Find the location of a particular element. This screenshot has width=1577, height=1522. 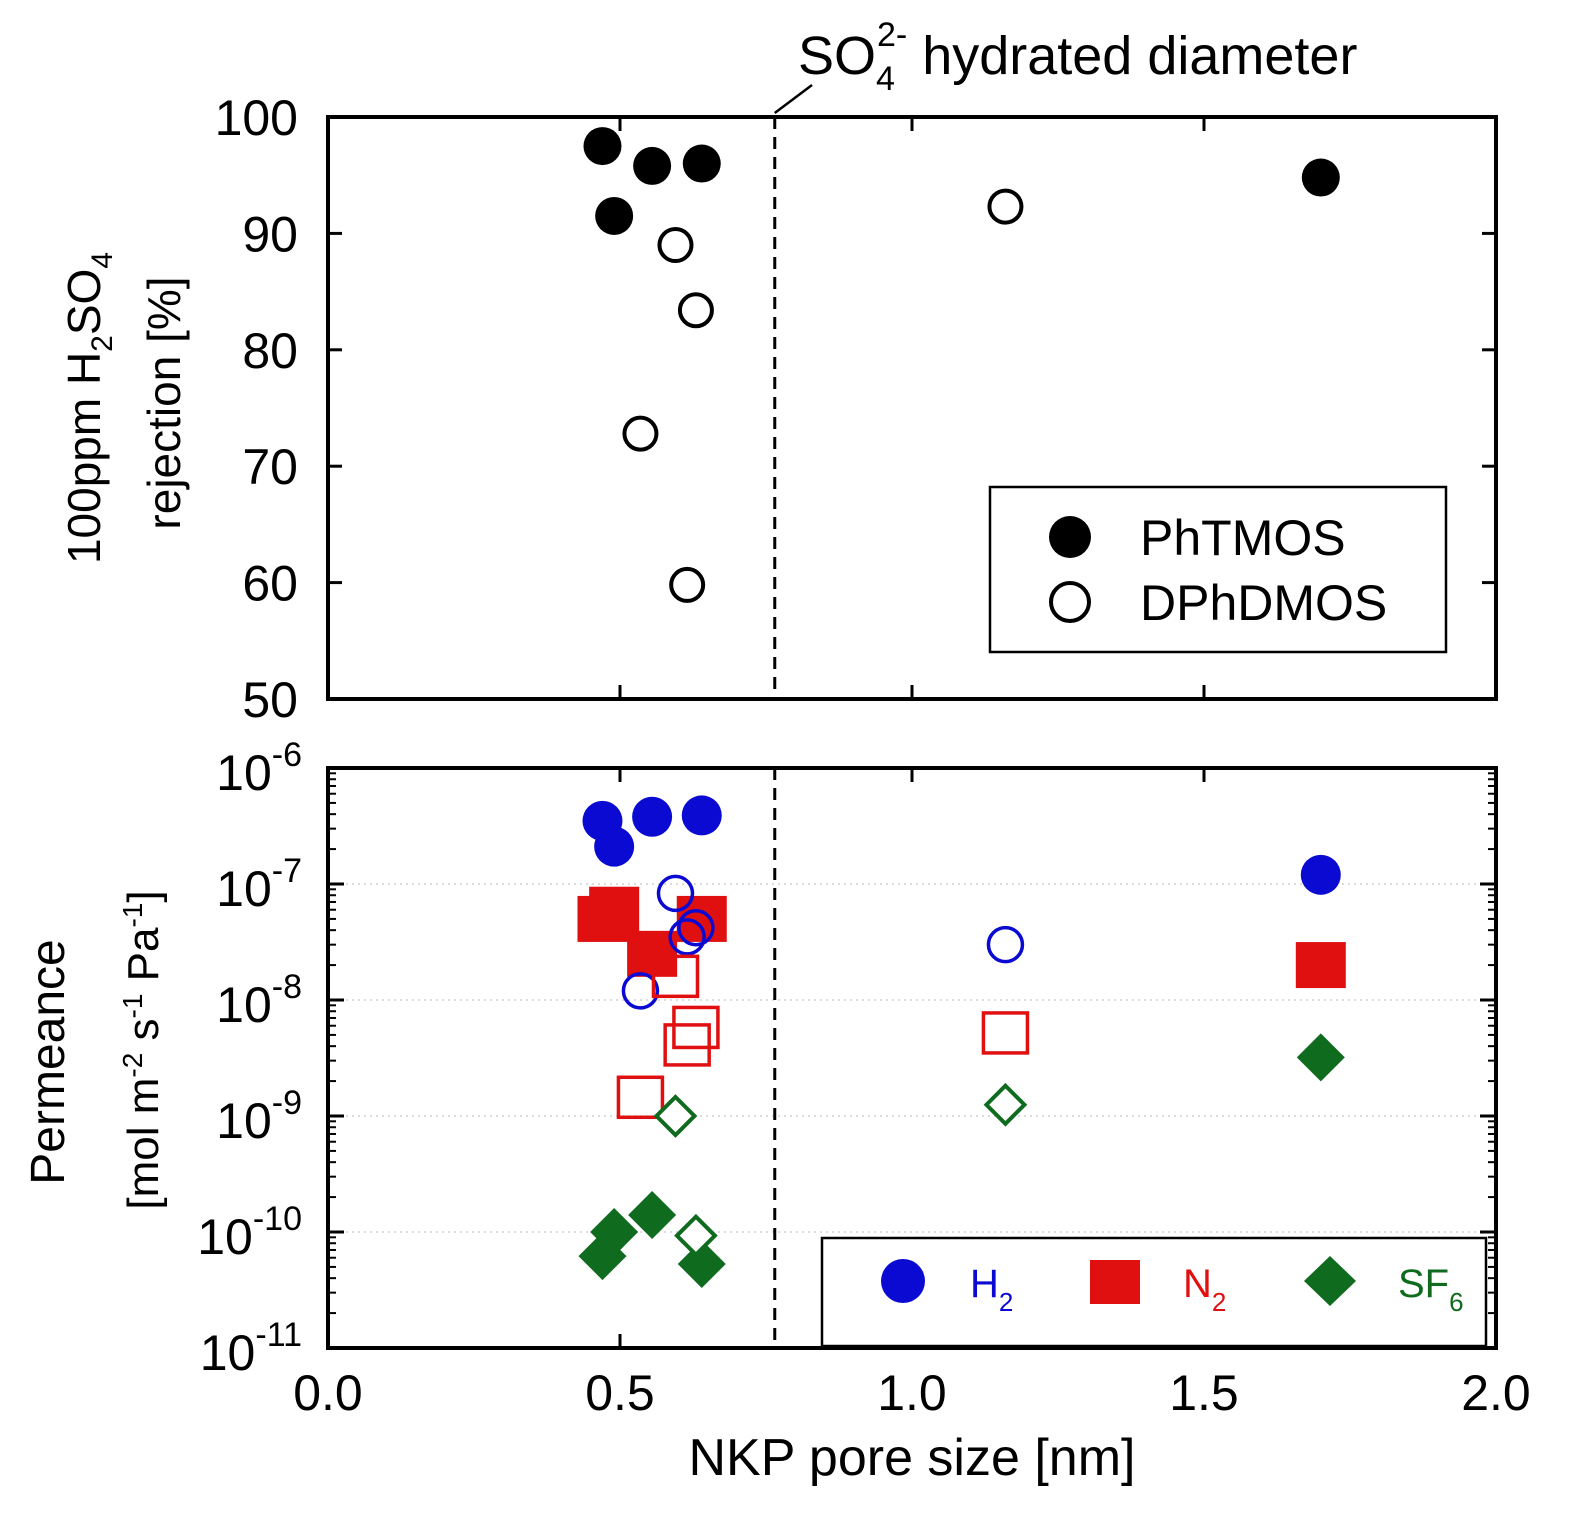

xtick-label-1.0: 1.0 is located at coordinates (912, 1393).